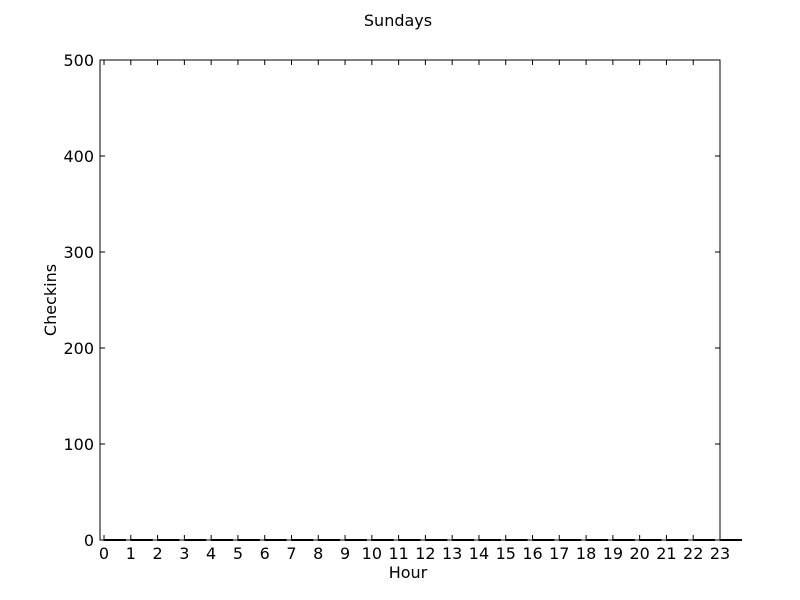 The width and height of the screenshot is (800, 600). I want to click on x-tick-label: 1, so click(131, 553).